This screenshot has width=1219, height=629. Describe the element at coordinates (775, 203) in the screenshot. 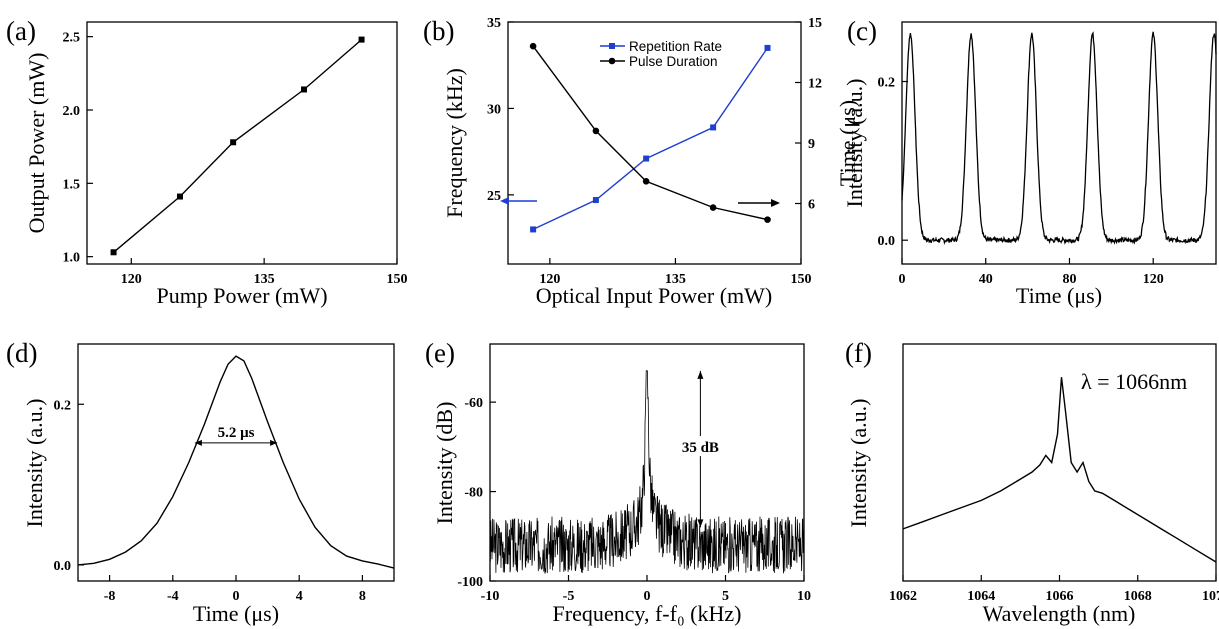

I see `right-axis-arrowhead` at that location.